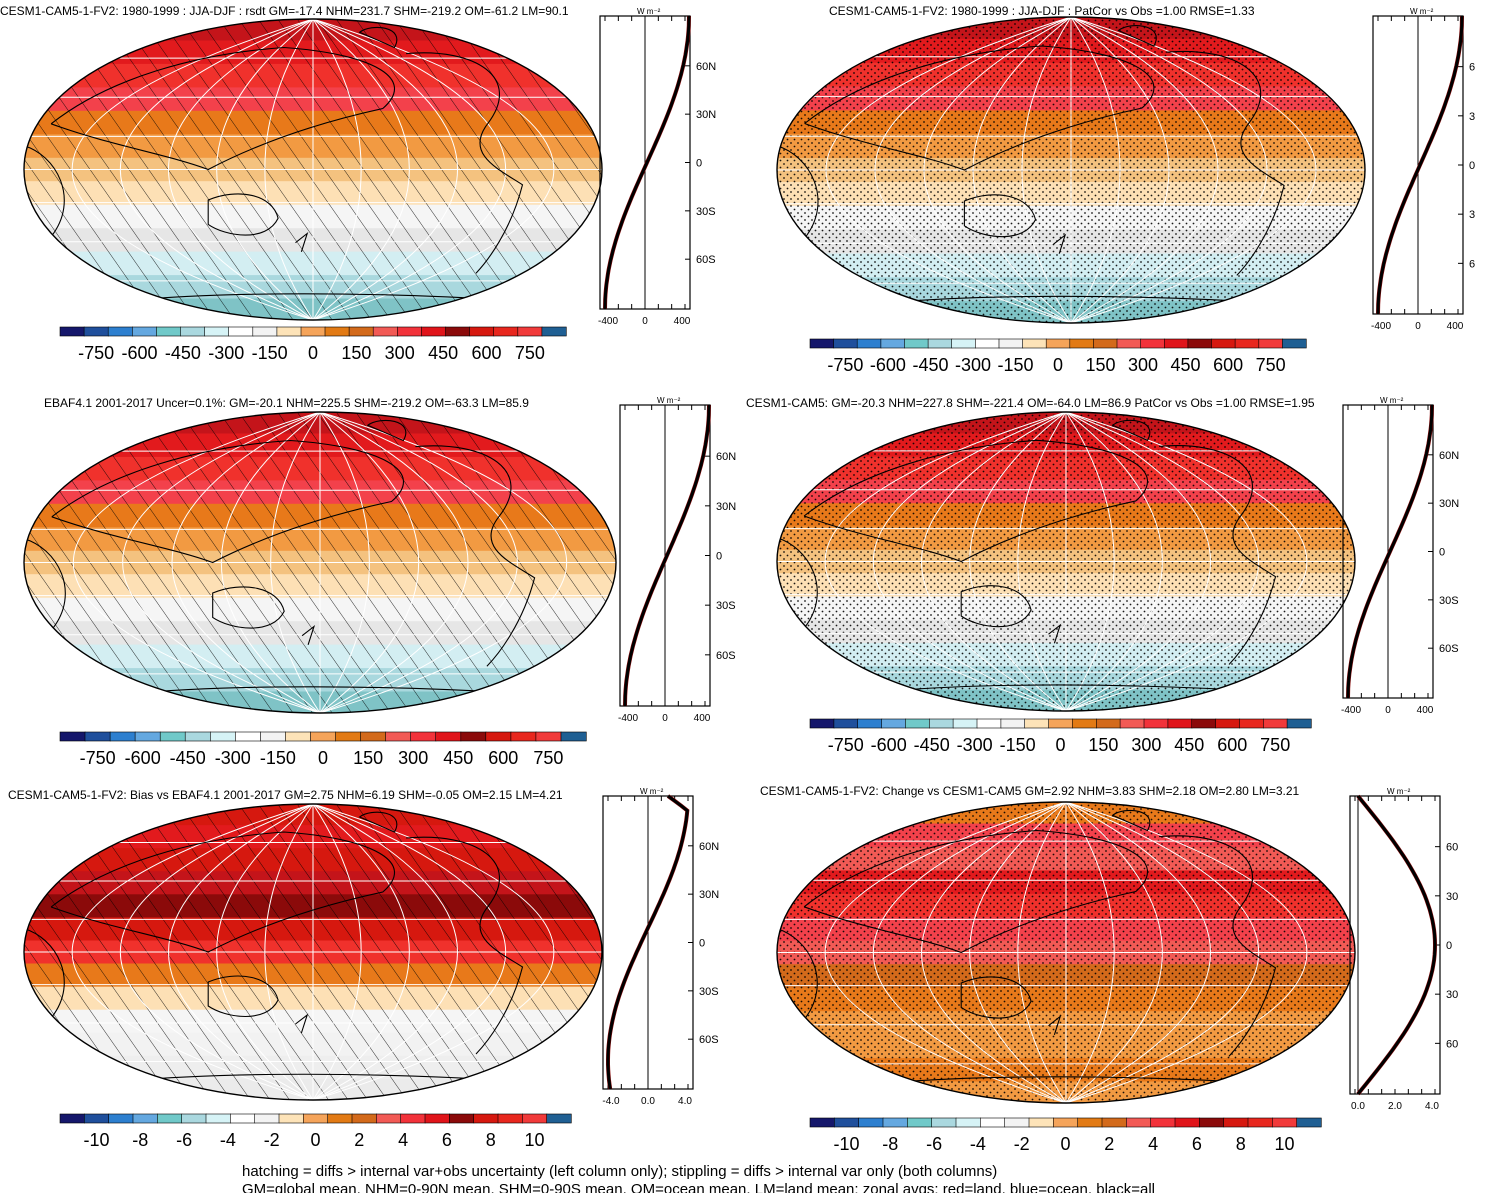 The width and height of the screenshot is (1489, 1198). I want to click on panel-2-zonal-profile: W m⁻² 6 3 0 3 6 -400 0 400, so click(1423, 169).